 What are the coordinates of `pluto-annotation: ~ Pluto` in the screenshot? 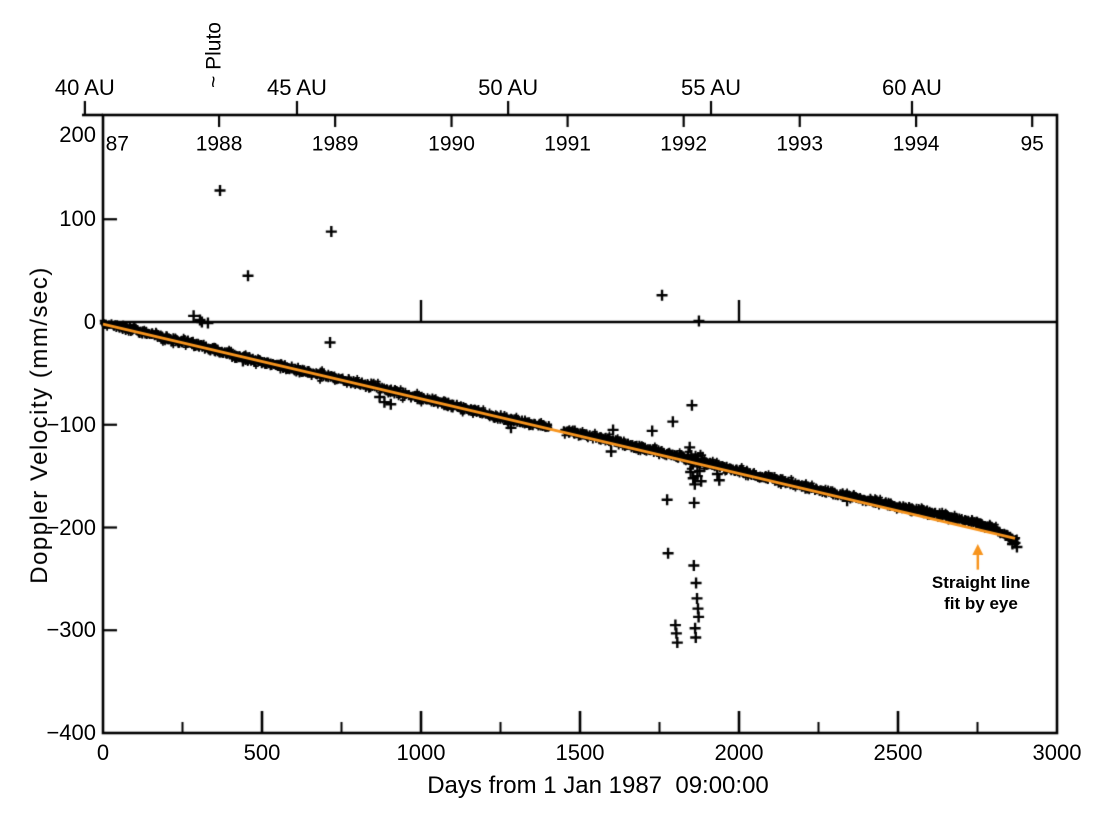 It's located at (214, 55).